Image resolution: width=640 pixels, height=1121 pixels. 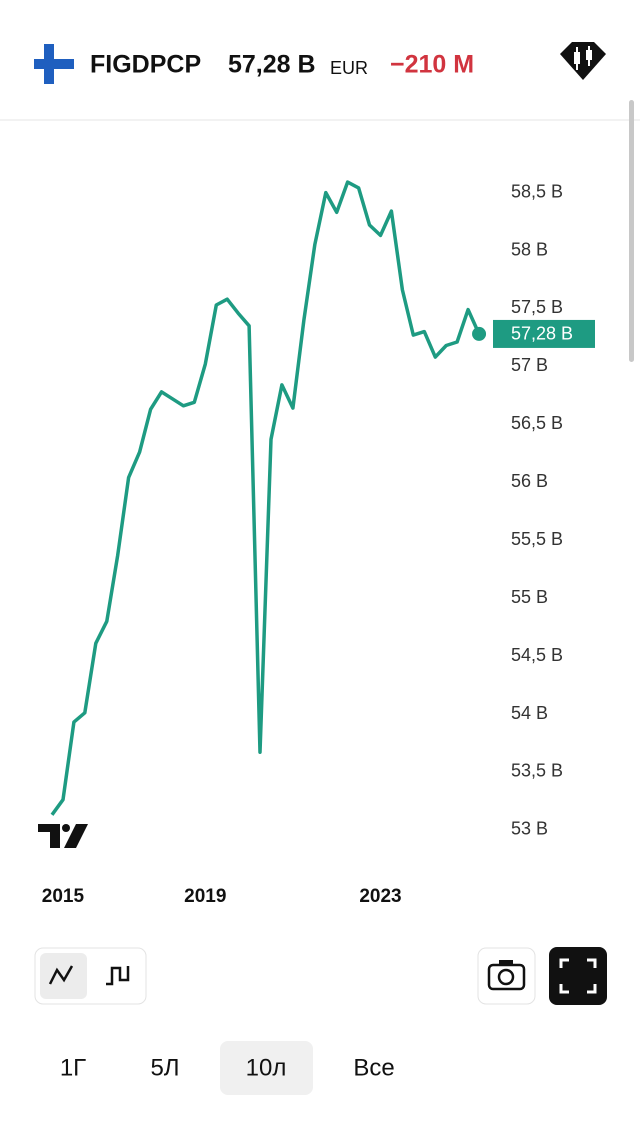 I want to click on last-point, so click(x=479, y=333).